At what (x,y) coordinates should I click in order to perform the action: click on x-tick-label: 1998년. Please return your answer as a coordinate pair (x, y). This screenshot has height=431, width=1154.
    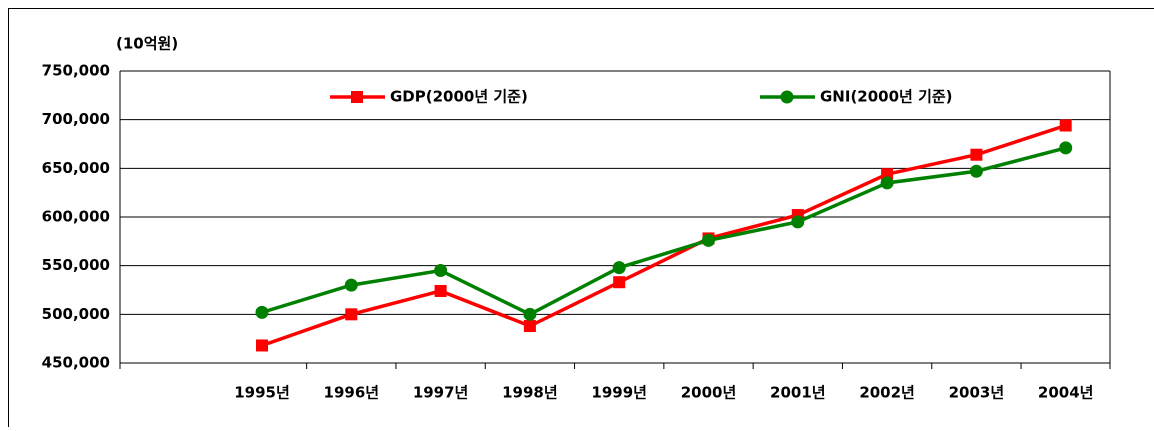
    Looking at the image, I should click on (530, 393).